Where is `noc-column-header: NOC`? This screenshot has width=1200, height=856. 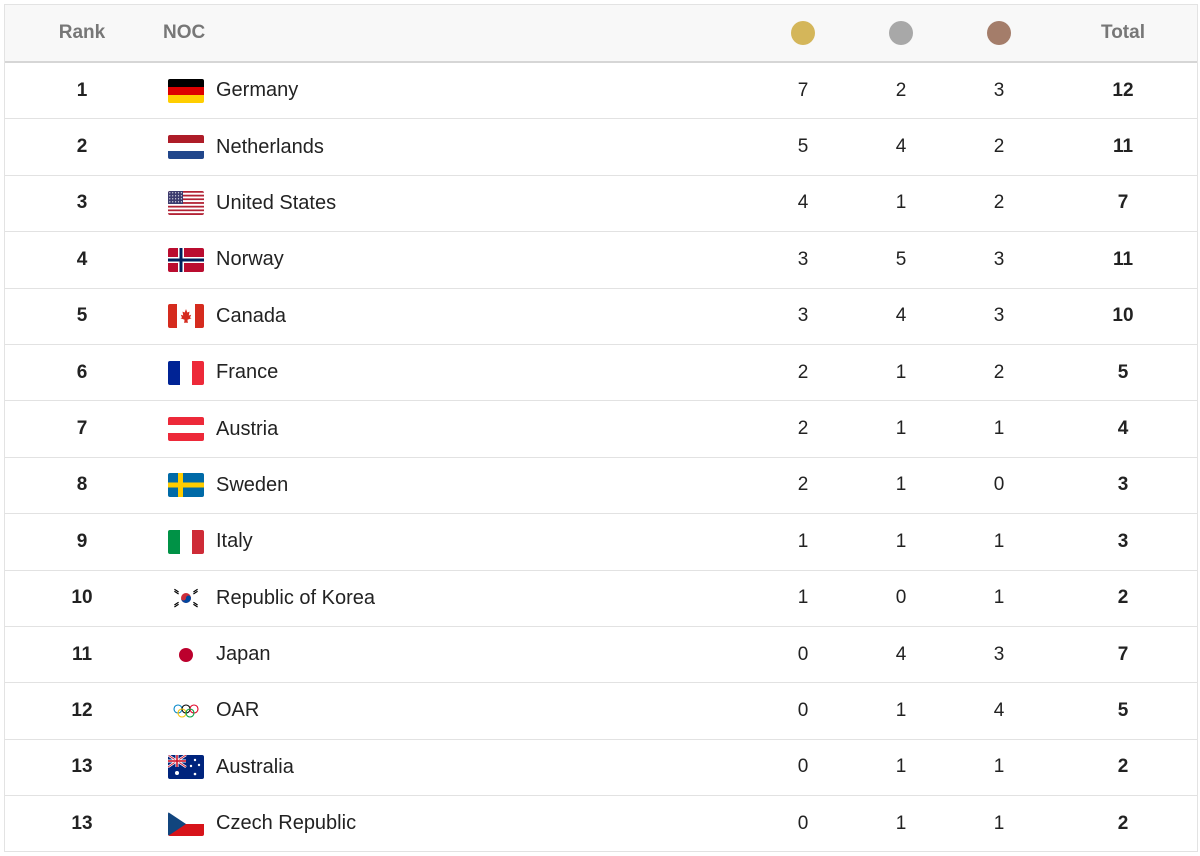 noc-column-header: NOC is located at coordinates (184, 32).